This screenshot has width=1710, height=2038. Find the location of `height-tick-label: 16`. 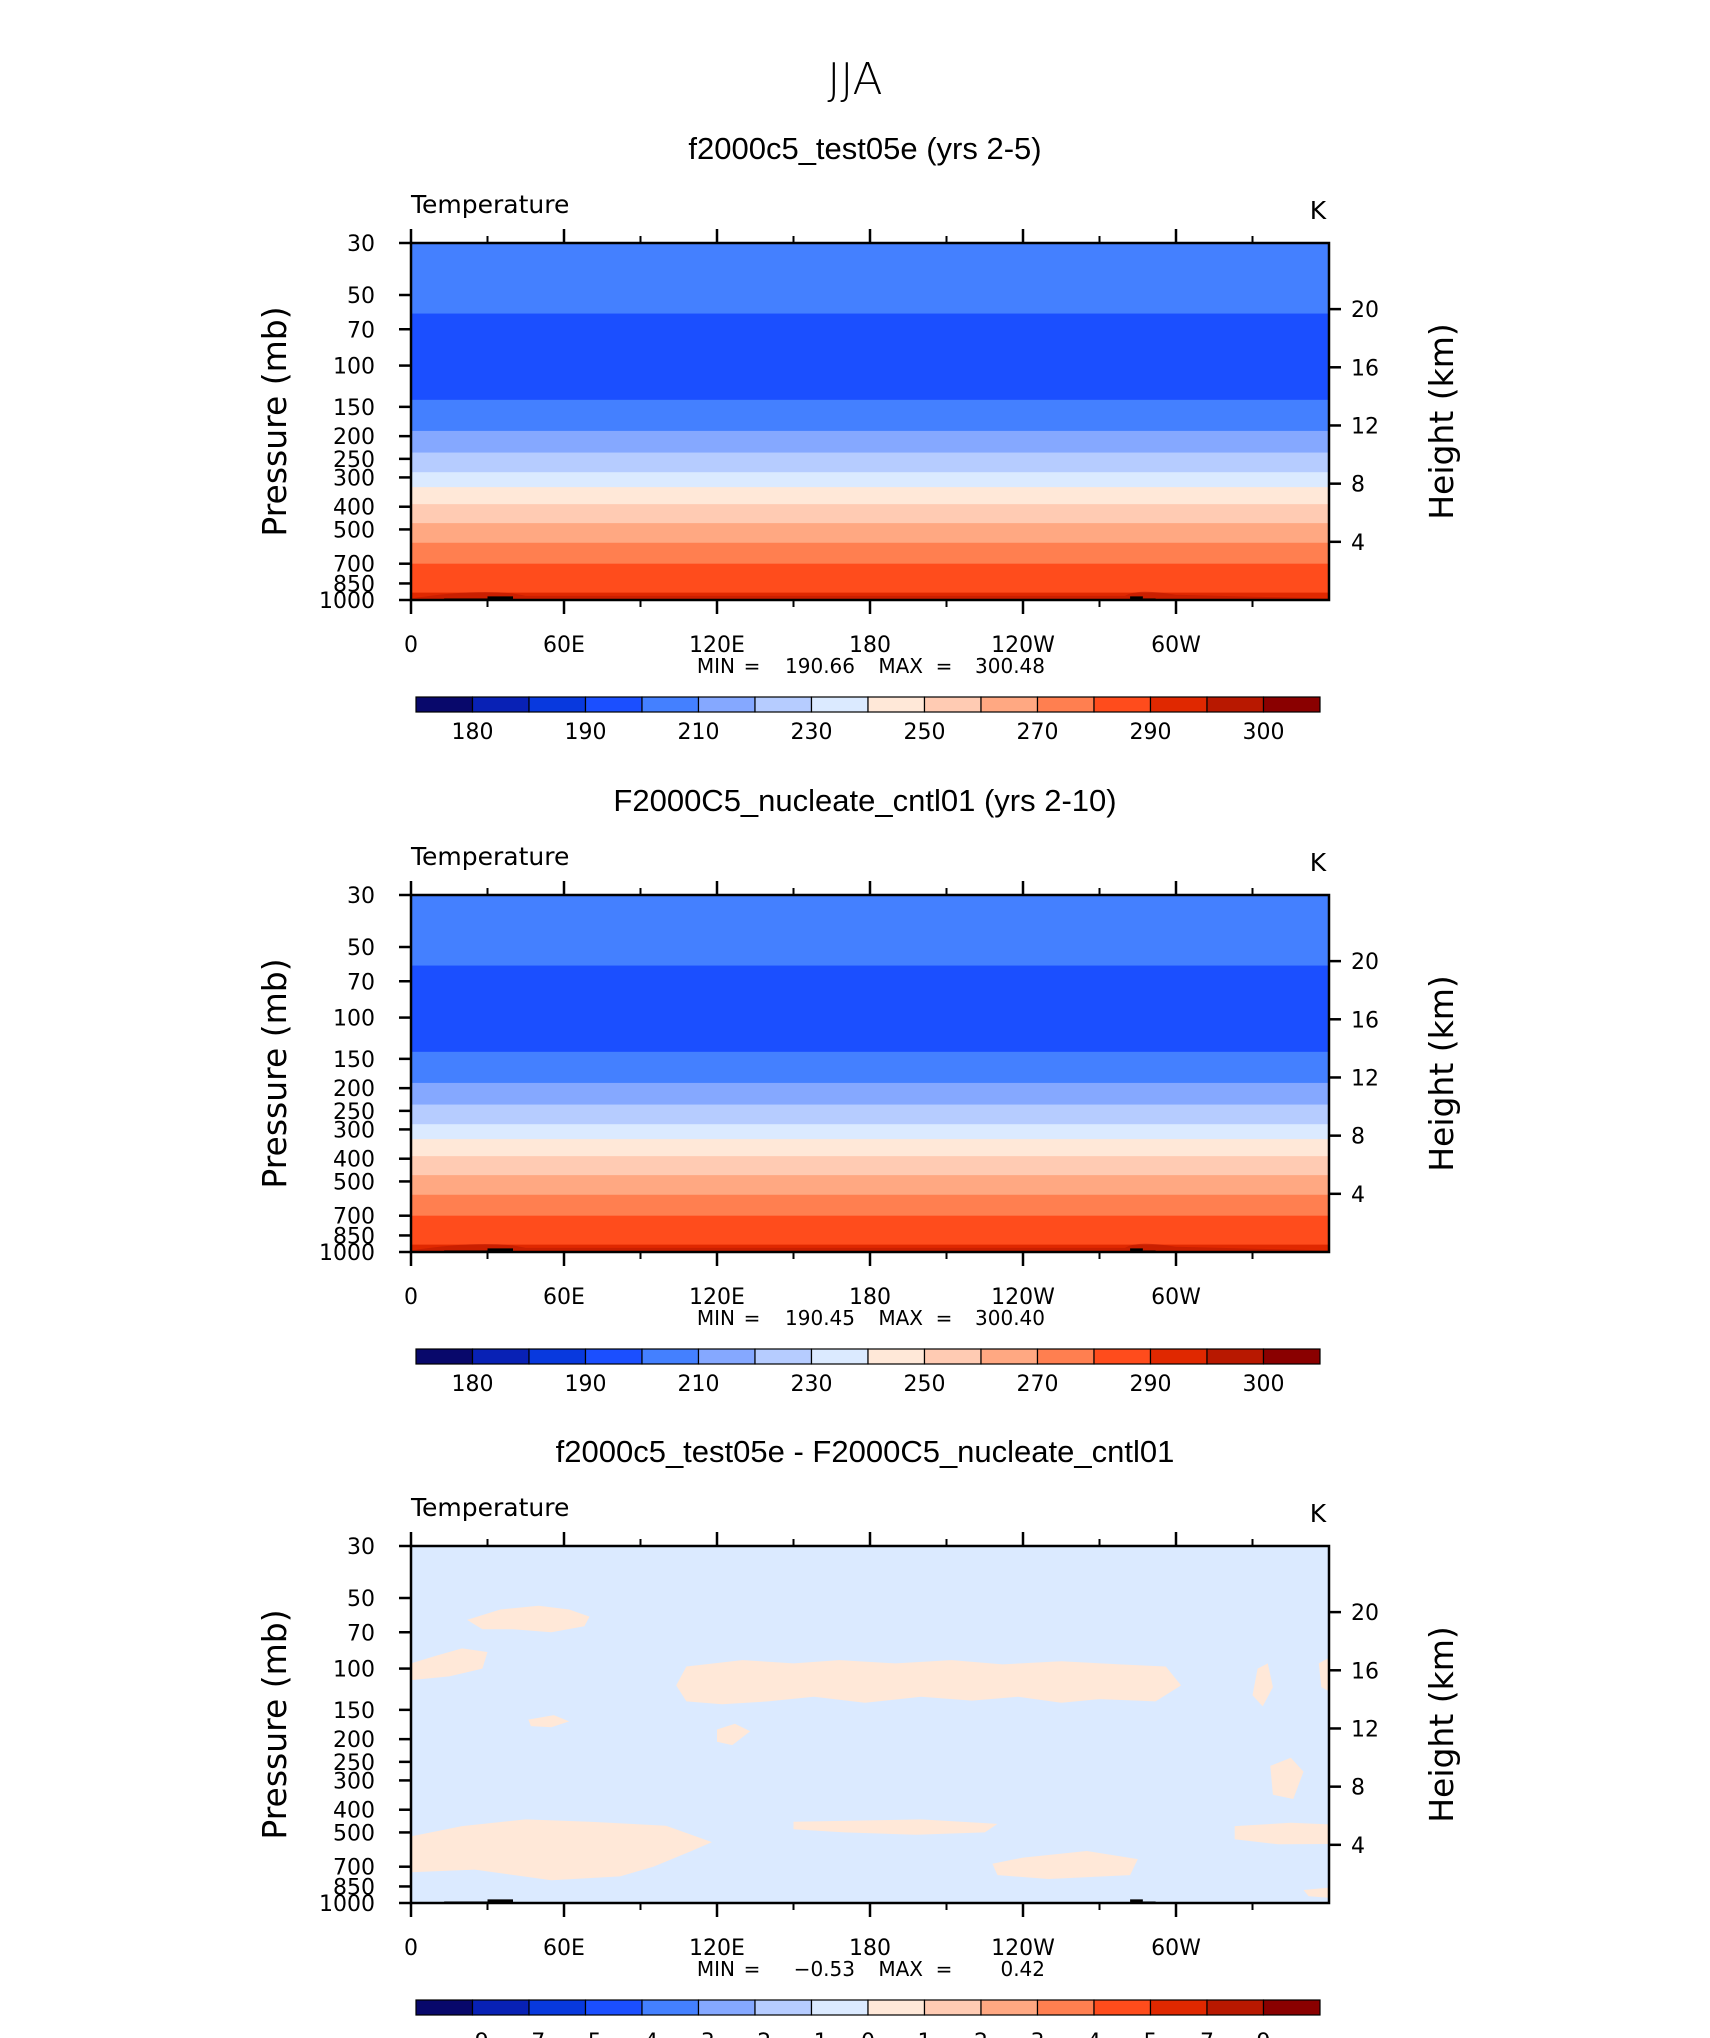

height-tick-label: 16 is located at coordinates (1365, 1020).